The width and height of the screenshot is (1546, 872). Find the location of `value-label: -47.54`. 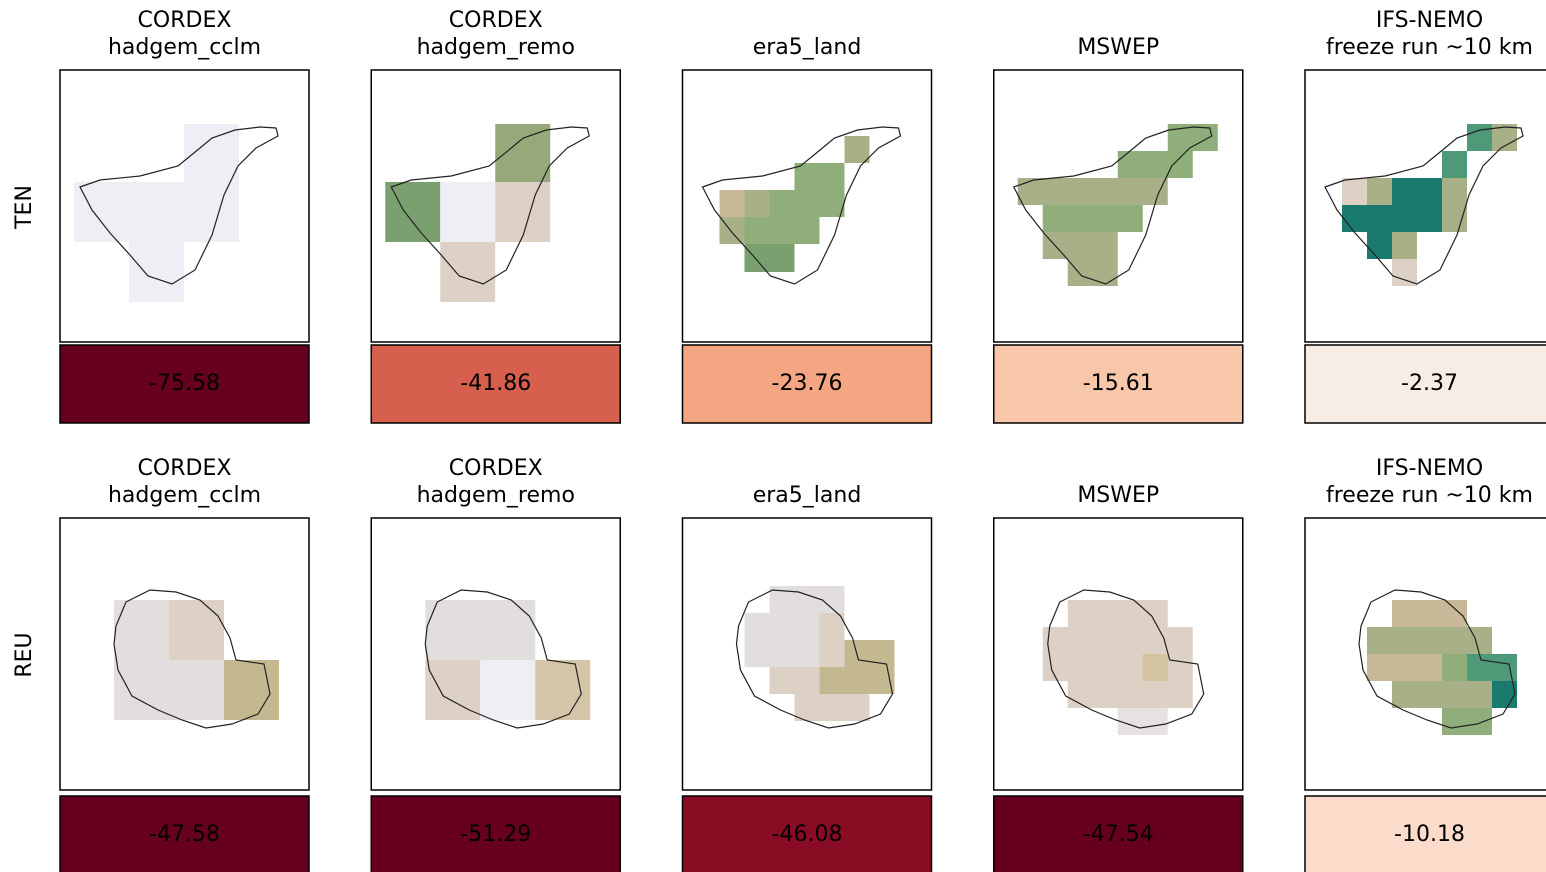

value-label: -47.54 is located at coordinates (1118, 834).